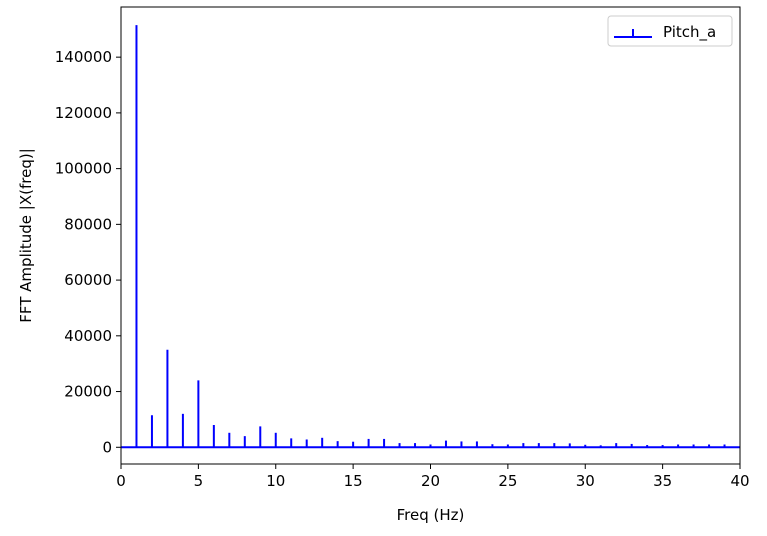  I want to click on legend: Pitch_a, so click(670, 31).